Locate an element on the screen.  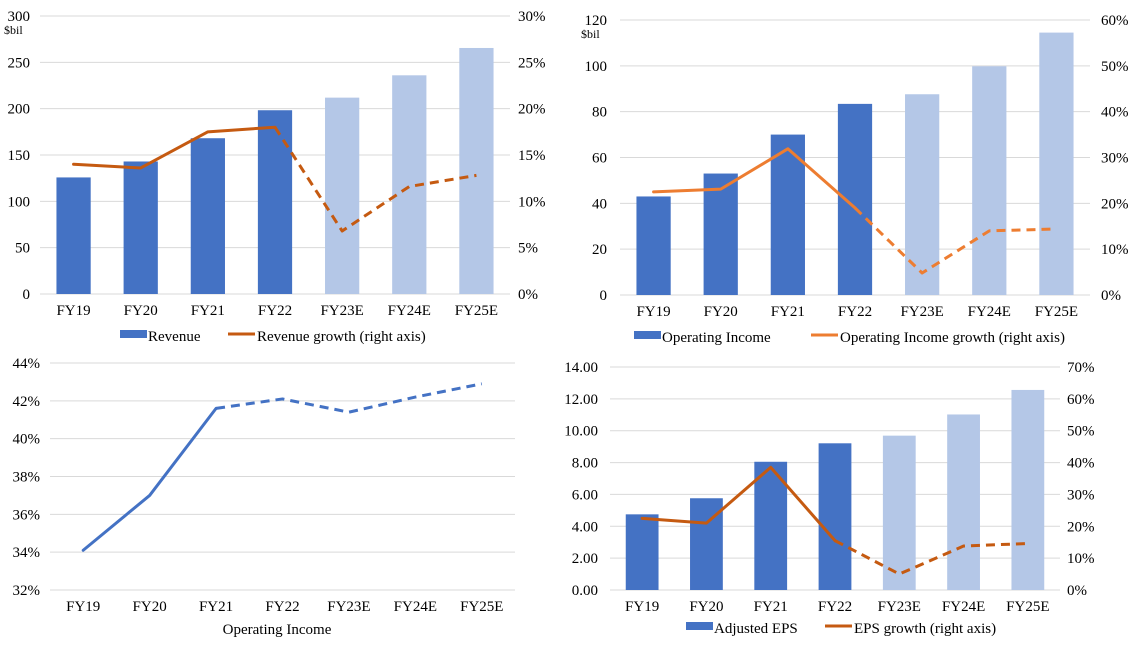
left-axis-tick-label: 20 is located at coordinates (599, 250).